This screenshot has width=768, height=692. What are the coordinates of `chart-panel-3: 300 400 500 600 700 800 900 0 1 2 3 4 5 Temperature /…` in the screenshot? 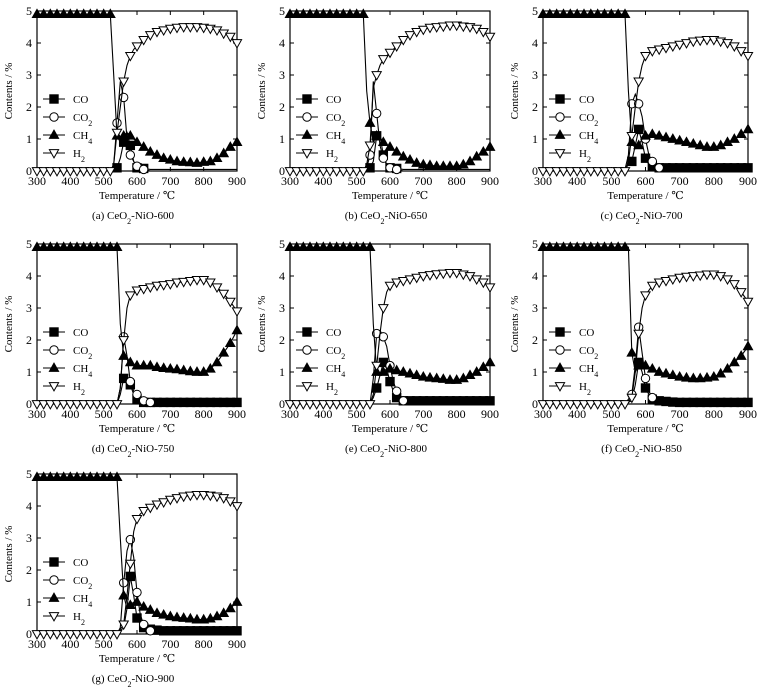 It's located at (633, 115).